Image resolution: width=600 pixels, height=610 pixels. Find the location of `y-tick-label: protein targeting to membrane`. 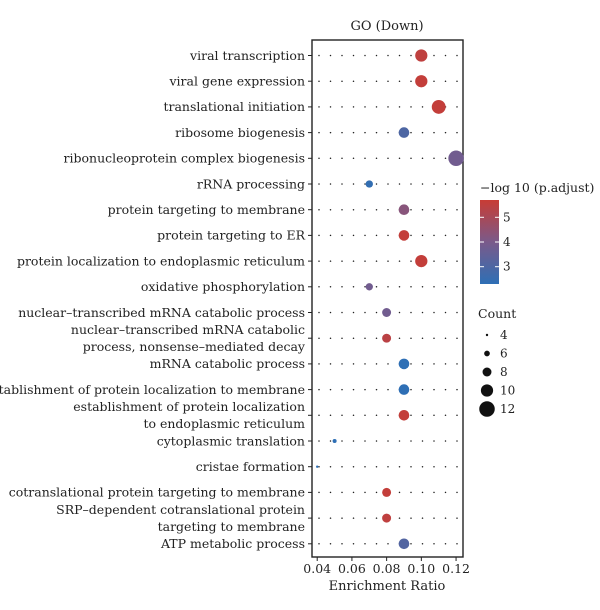

y-tick-label: protein targeting to membrane is located at coordinates (206, 209).